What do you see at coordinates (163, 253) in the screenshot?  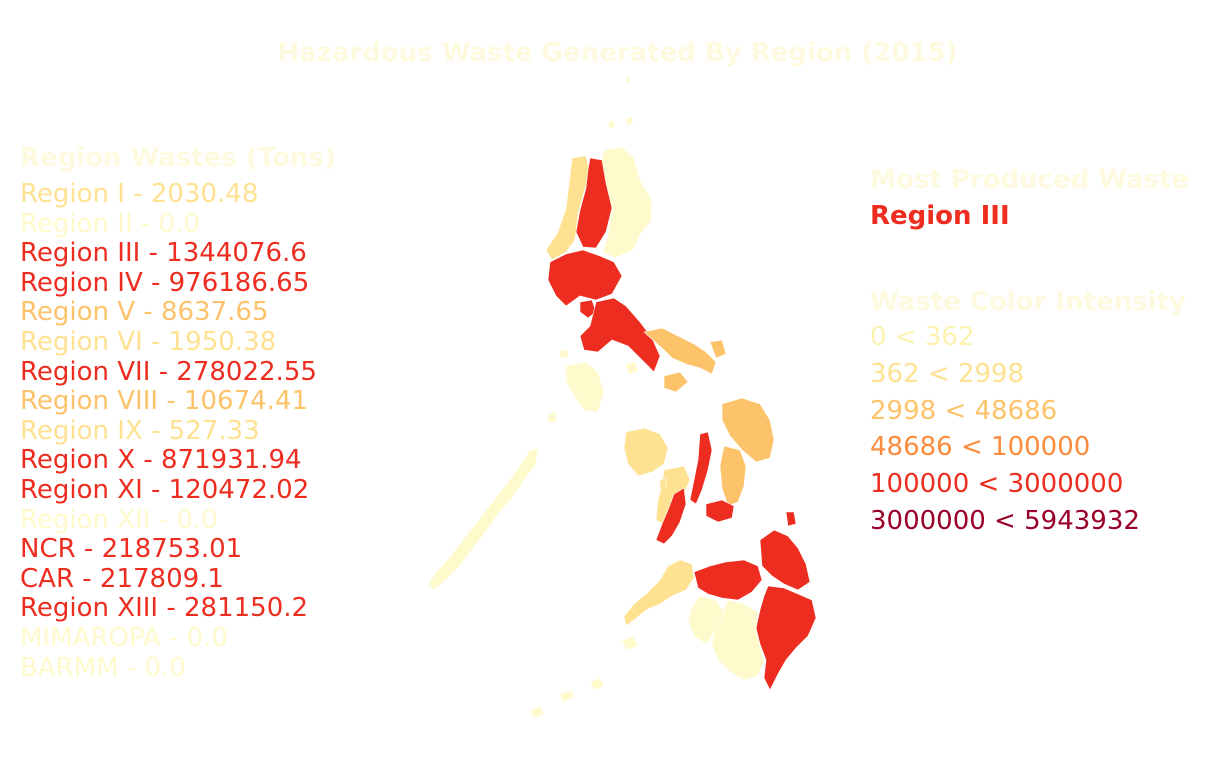 I see `region-row: Region III - 1344076.6` at bounding box center [163, 253].